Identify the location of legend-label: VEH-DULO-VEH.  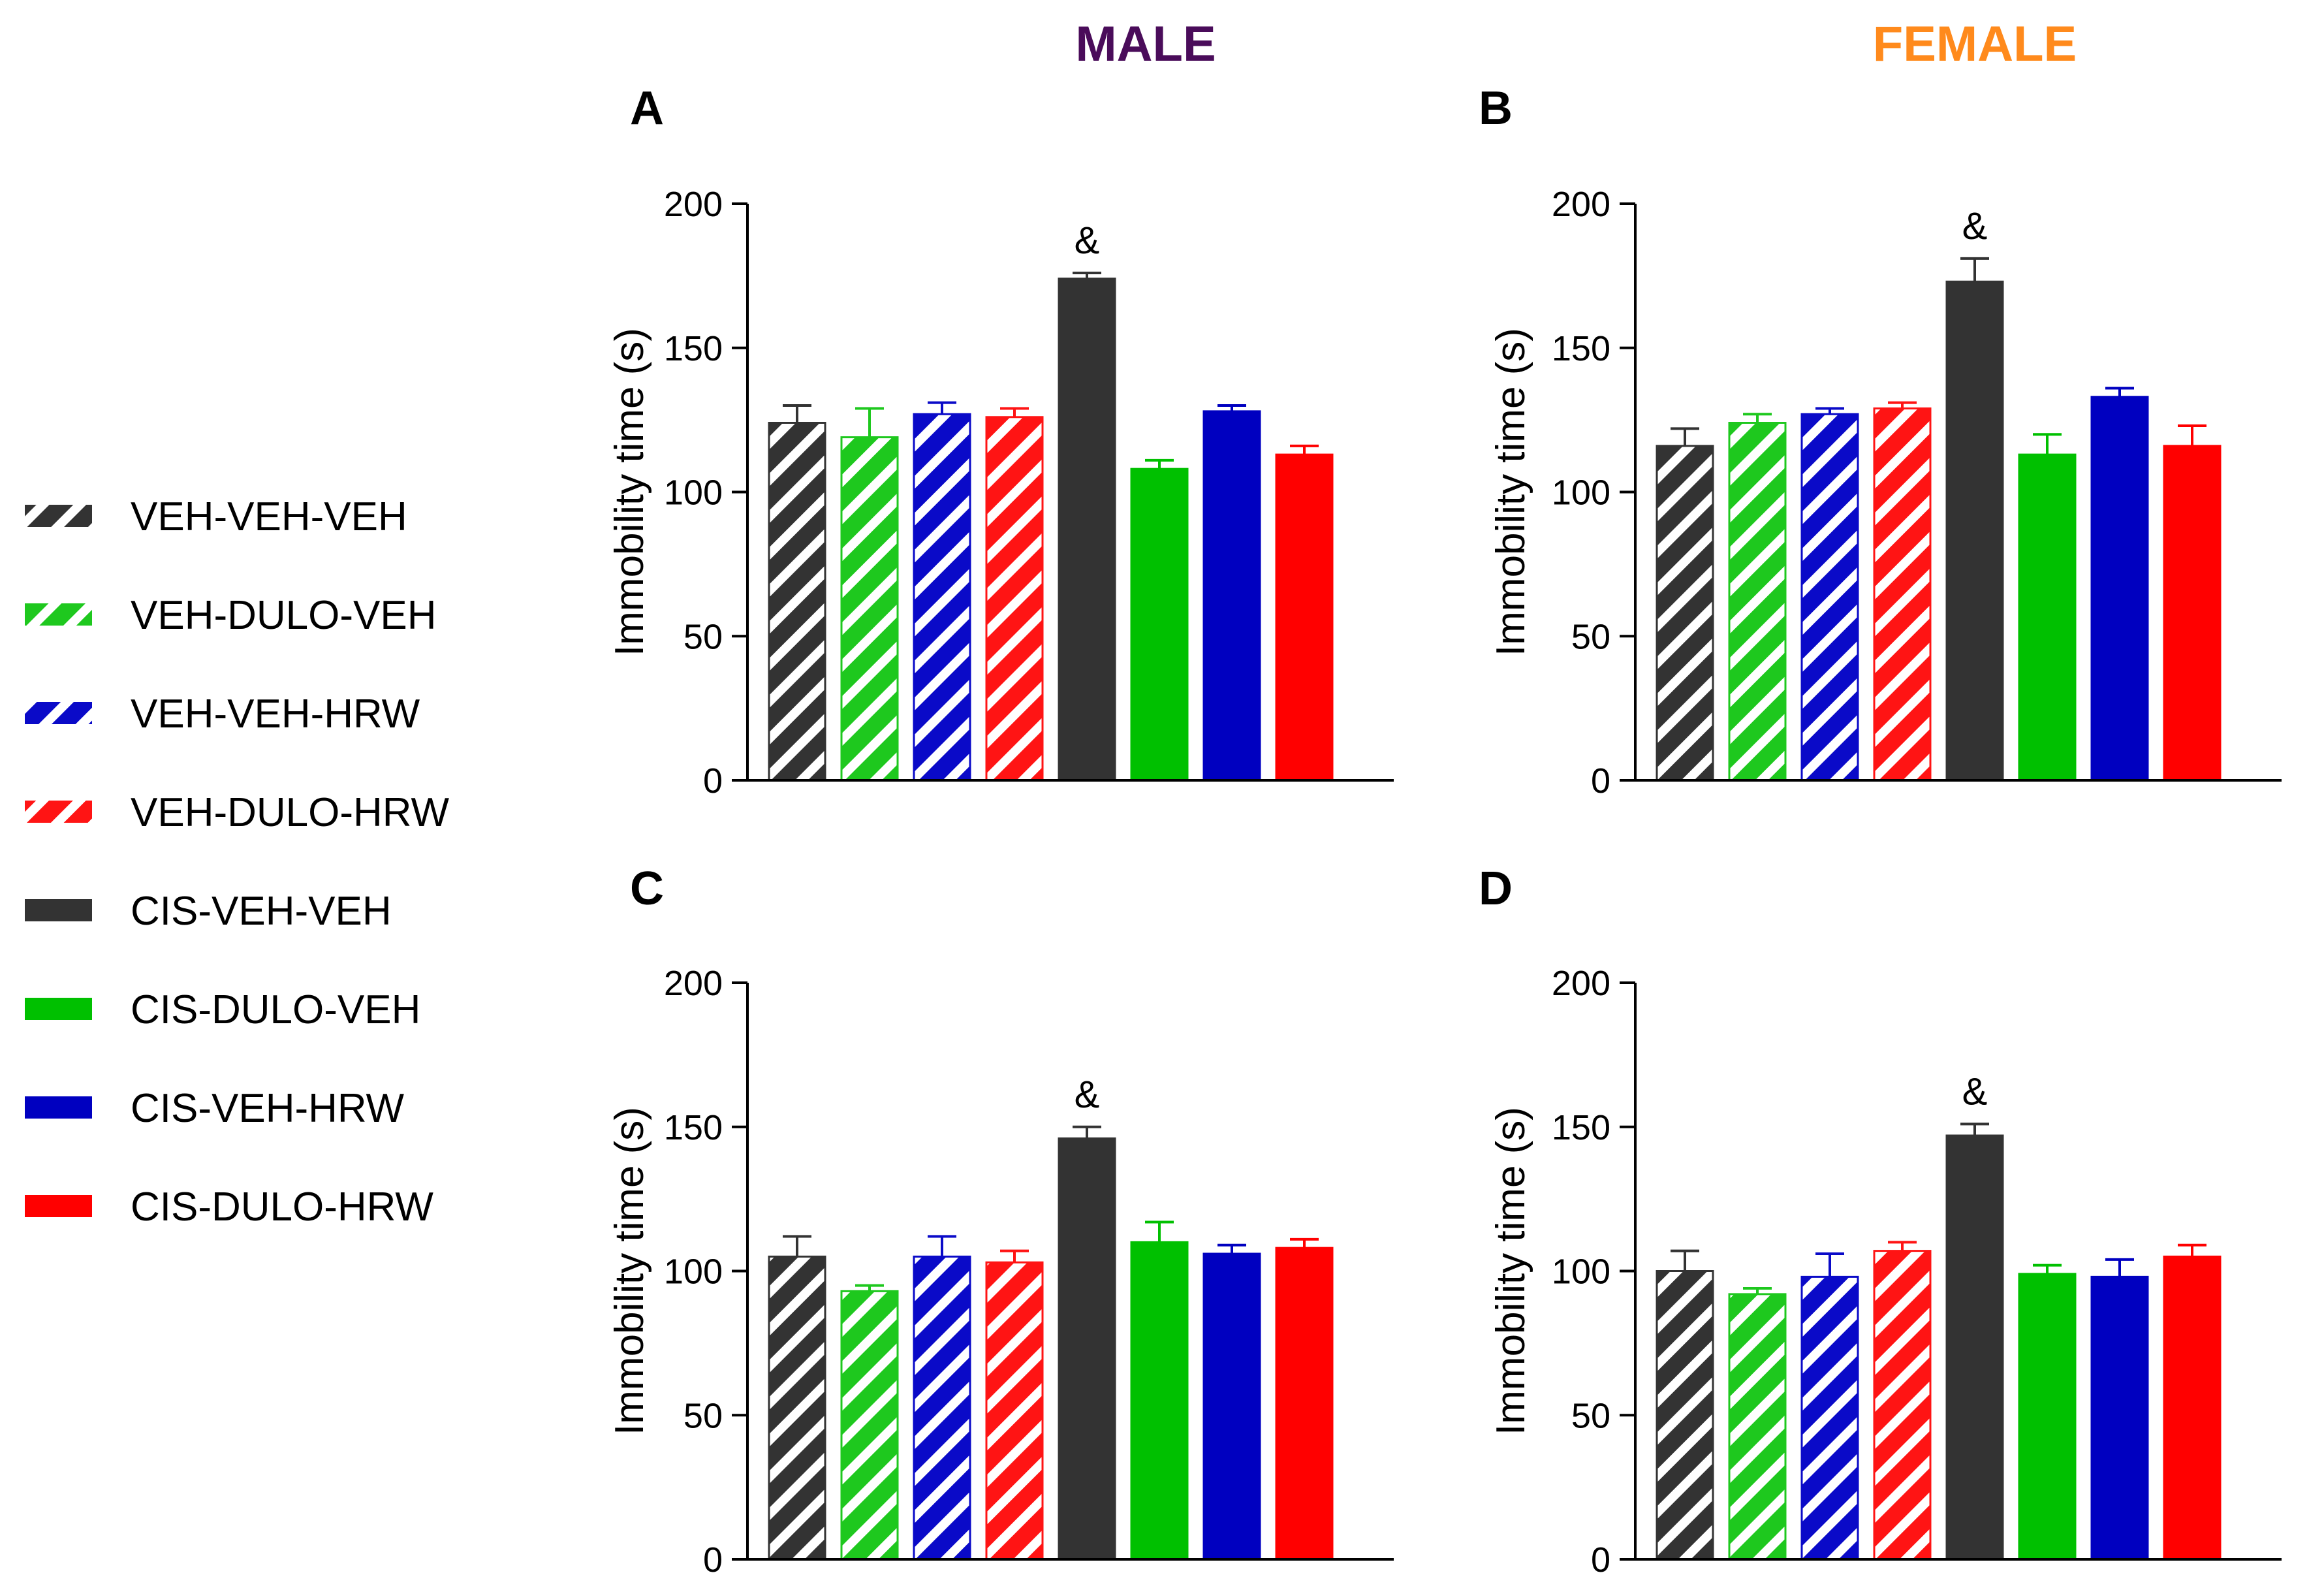
(284, 615).